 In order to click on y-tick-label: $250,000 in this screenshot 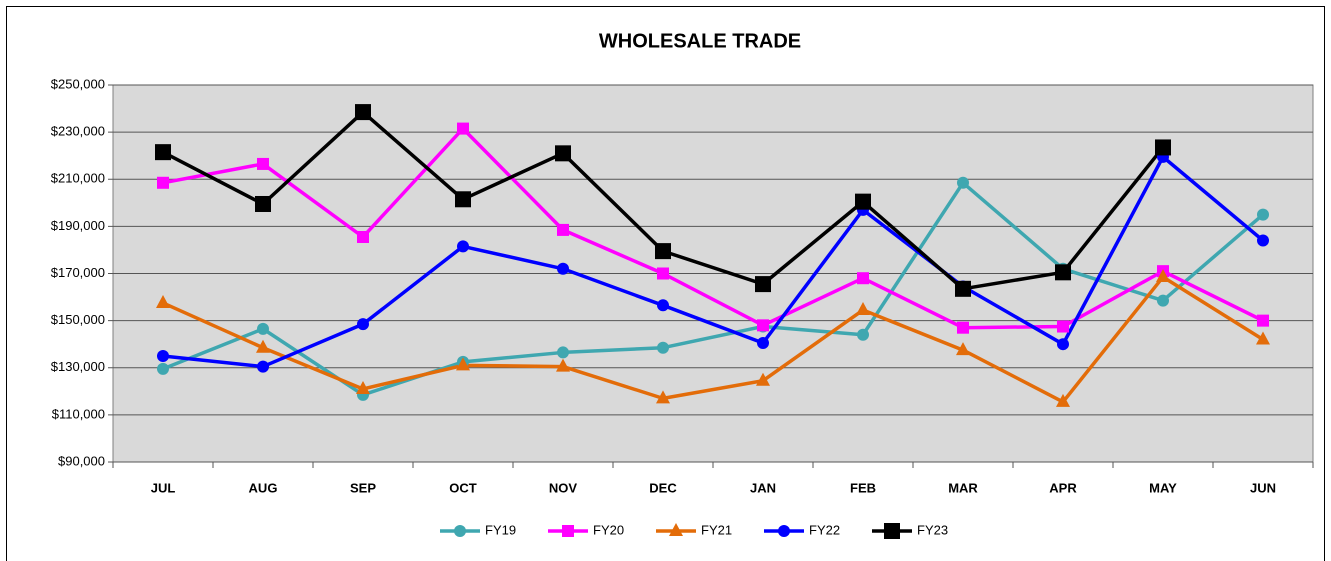, I will do `click(78, 83)`.